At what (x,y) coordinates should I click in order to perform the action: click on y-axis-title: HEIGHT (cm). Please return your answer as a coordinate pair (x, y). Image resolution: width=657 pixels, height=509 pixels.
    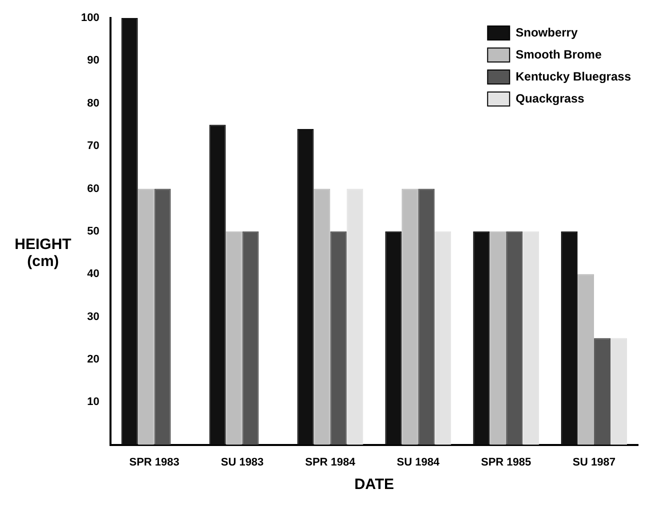
    Looking at the image, I should click on (43, 253).